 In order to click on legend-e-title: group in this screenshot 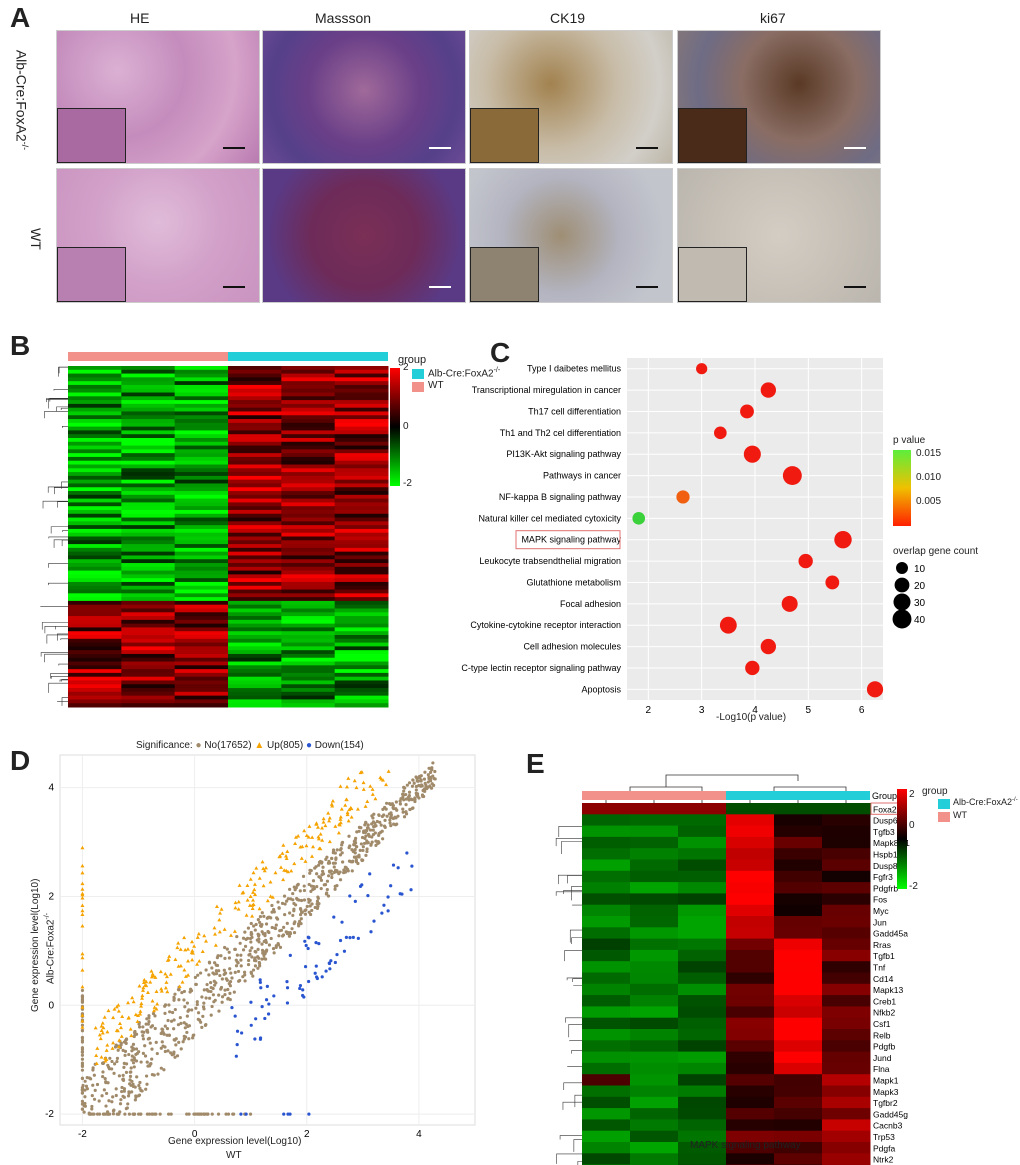, I will do `click(935, 791)`.